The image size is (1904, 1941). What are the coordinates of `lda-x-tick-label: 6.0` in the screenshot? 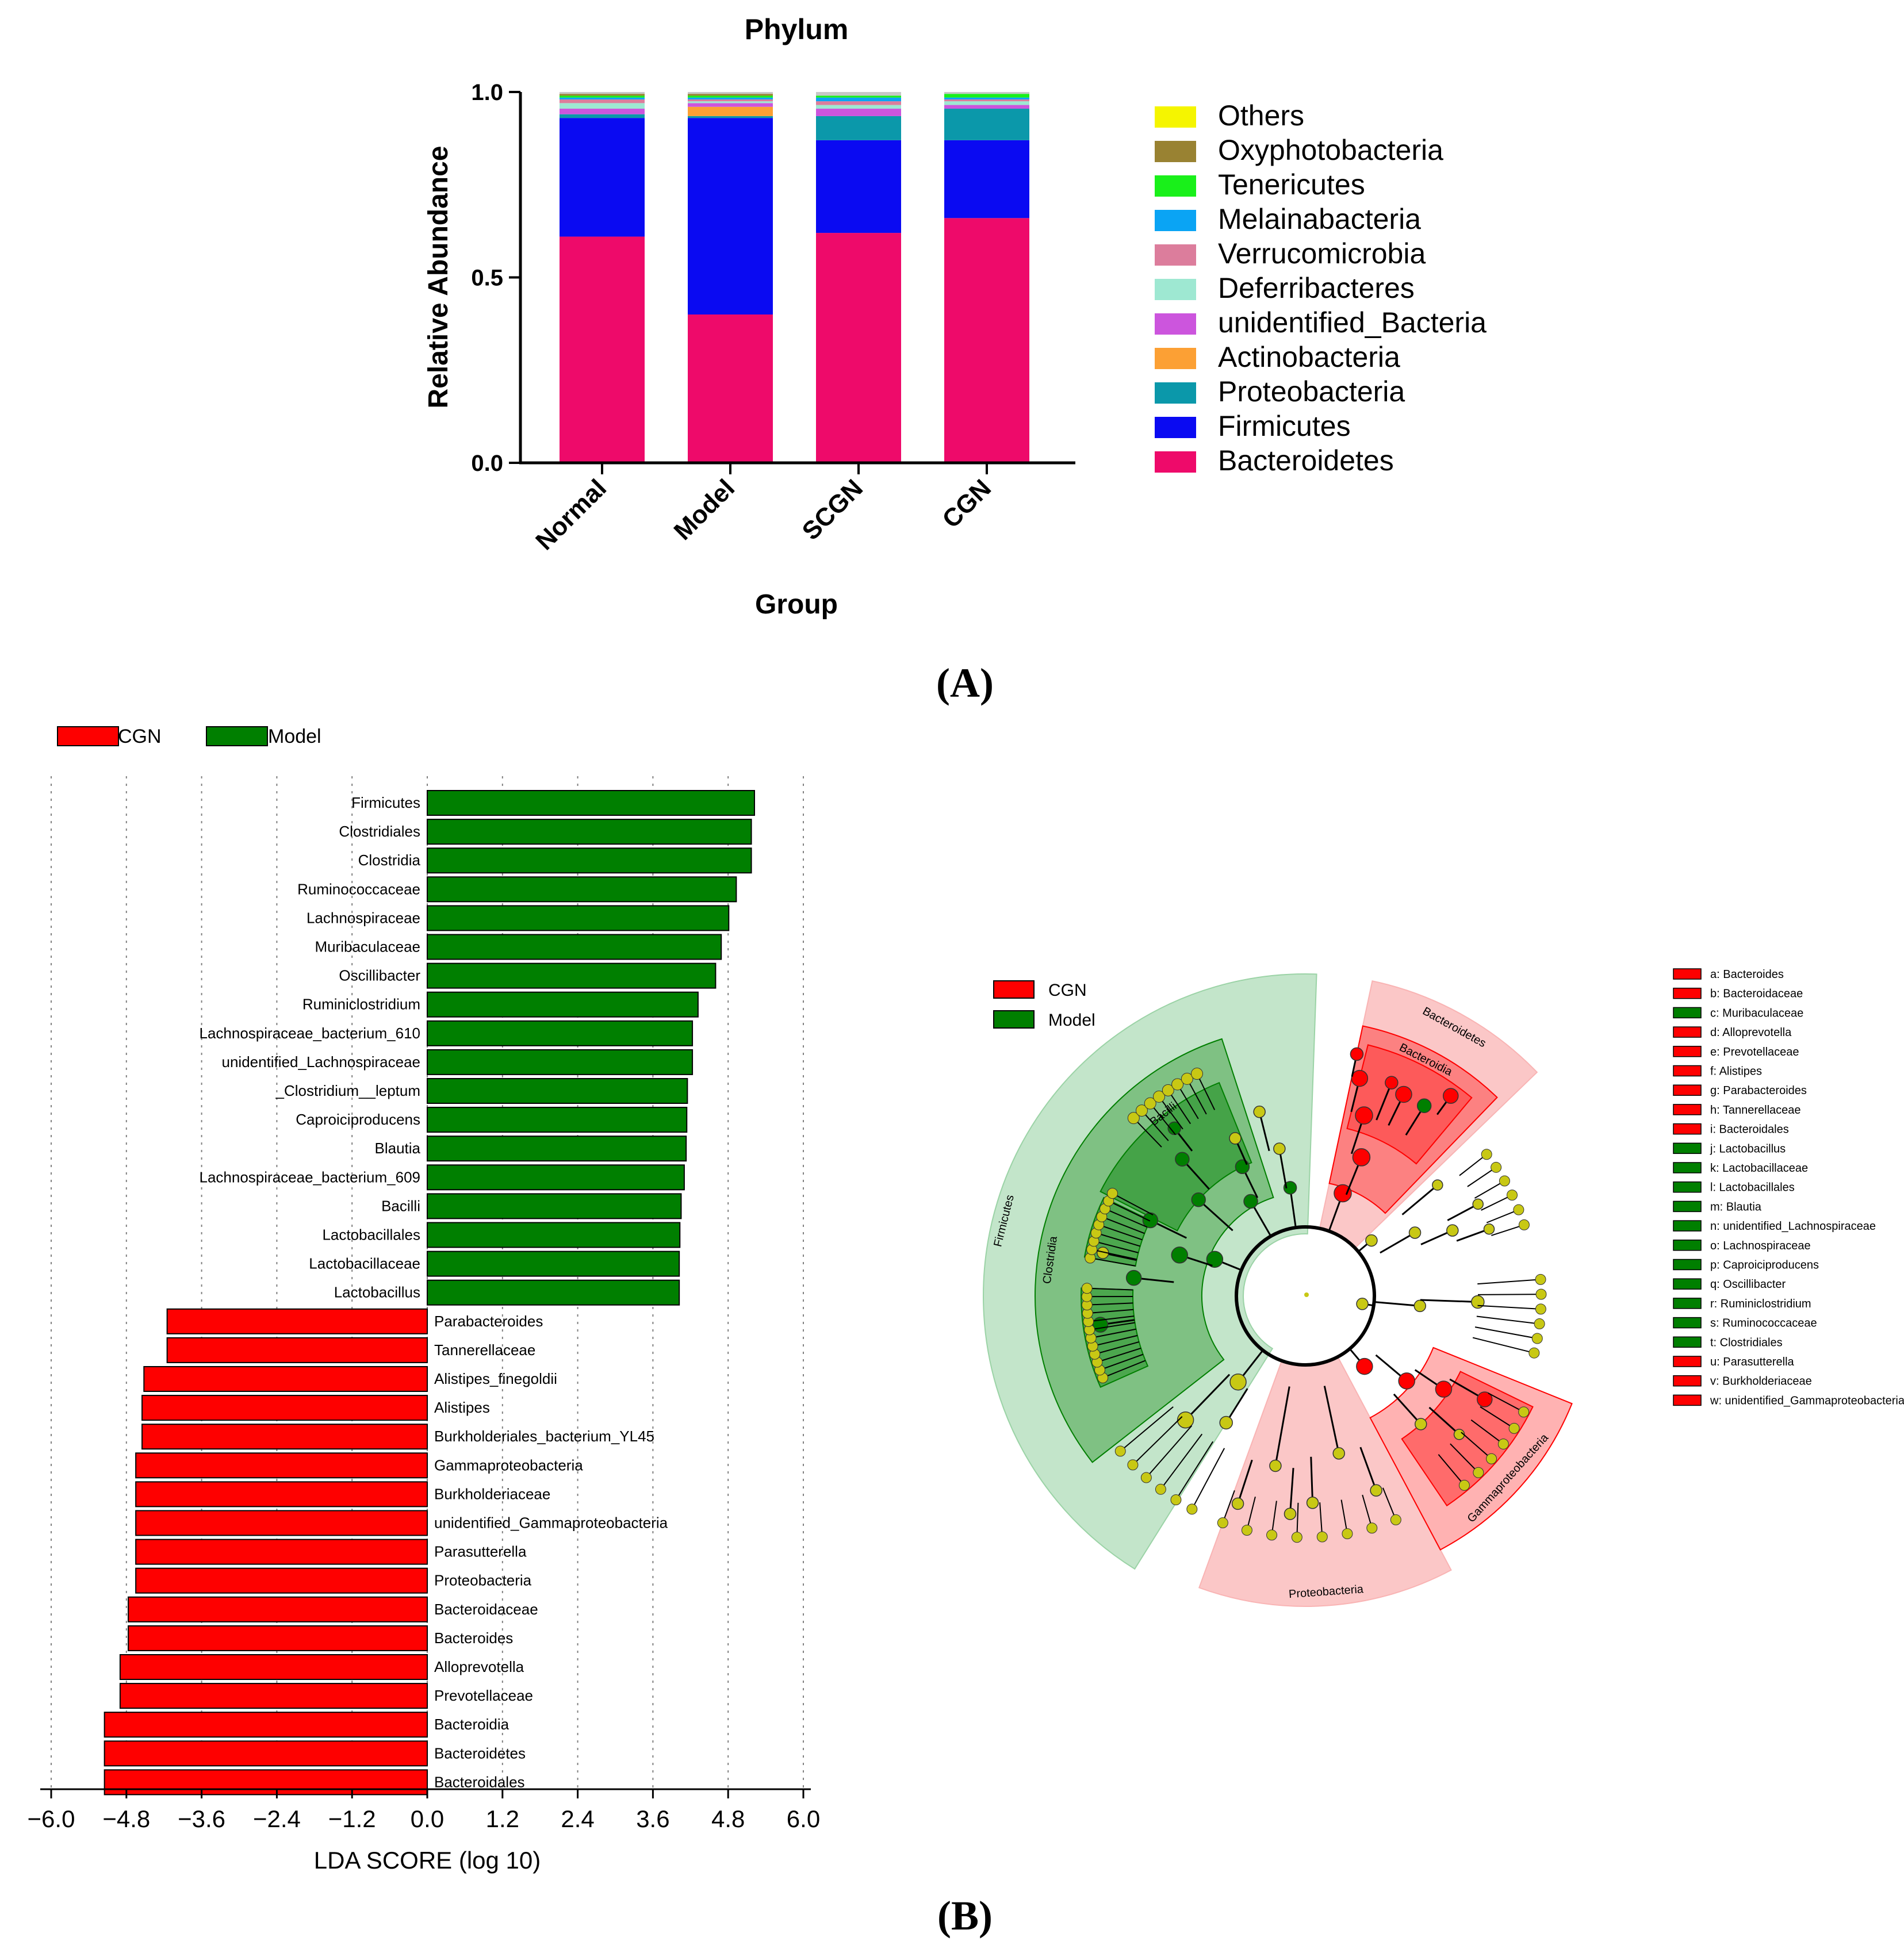 It's located at (803, 1818).